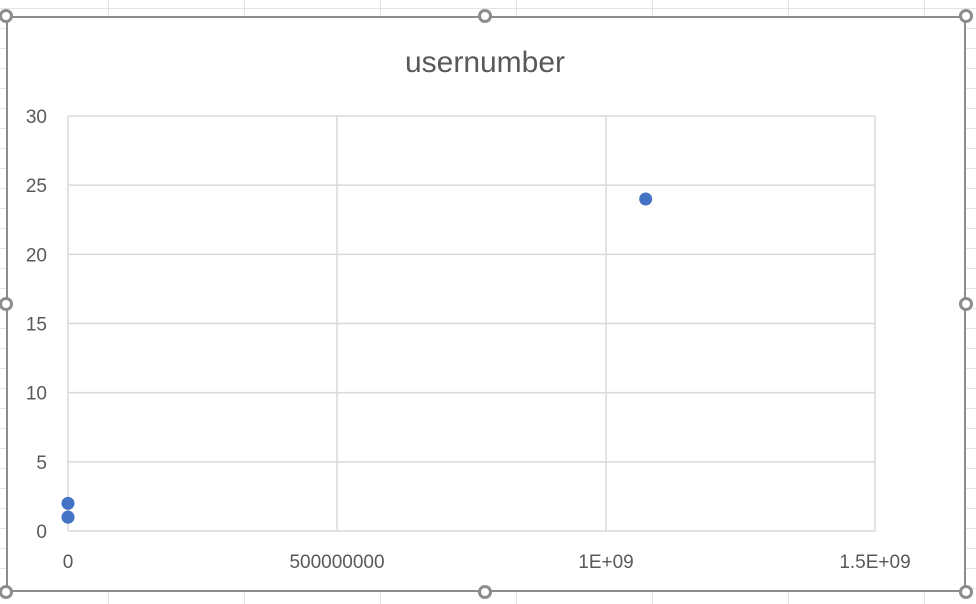 Image resolution: width=976 pixels, height=604 pixels. Describe the element at coordinates (485, 62) in the screenshot. I see `chart-title: usernumber` at that location.